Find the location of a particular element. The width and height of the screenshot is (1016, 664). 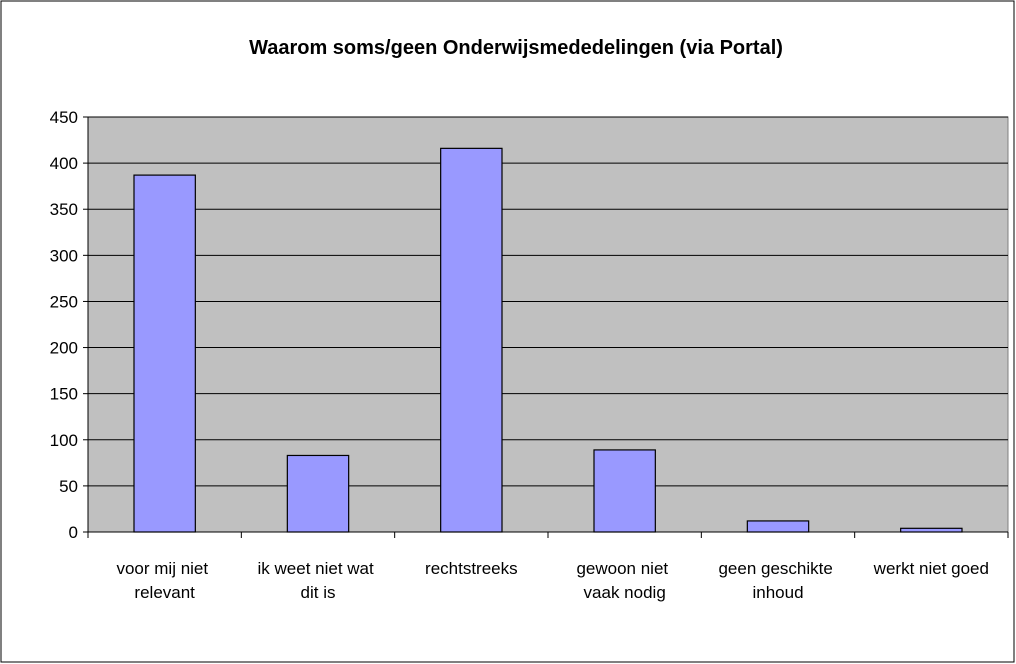

y-tick-label: 0 is located at coordinates (73, 532).